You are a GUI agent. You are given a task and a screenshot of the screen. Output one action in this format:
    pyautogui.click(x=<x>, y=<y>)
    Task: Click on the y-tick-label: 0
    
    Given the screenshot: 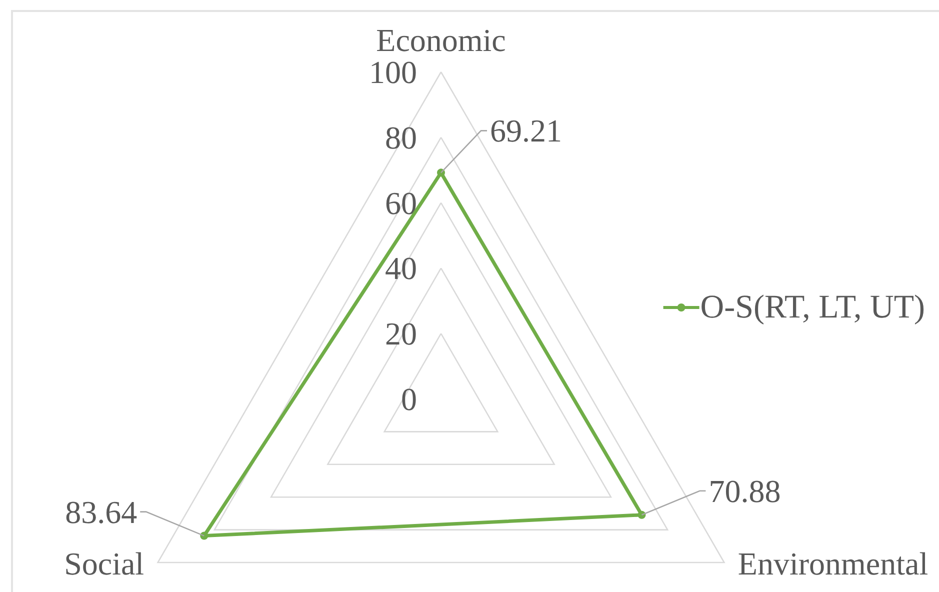 What is the action you would take?
    pyautogui.click(x=409, y=399)
    